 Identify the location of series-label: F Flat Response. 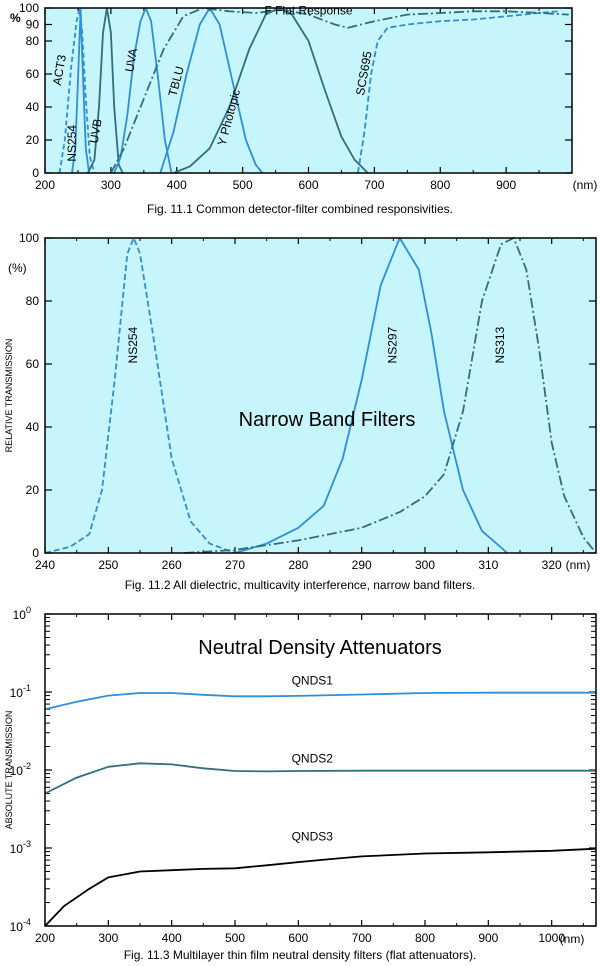
(308, 11).